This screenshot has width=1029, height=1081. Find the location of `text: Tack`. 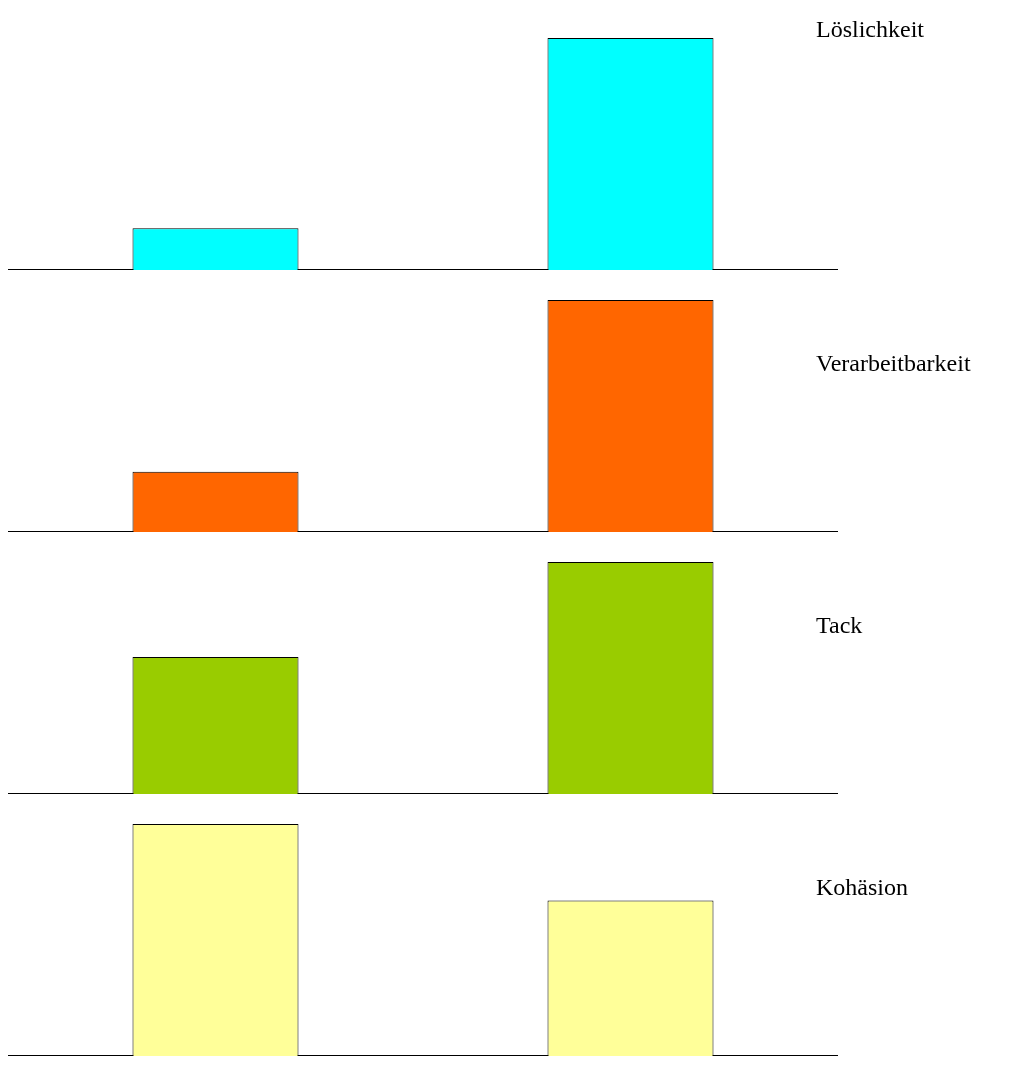

text: Tack is located at coordinates (839, 625).